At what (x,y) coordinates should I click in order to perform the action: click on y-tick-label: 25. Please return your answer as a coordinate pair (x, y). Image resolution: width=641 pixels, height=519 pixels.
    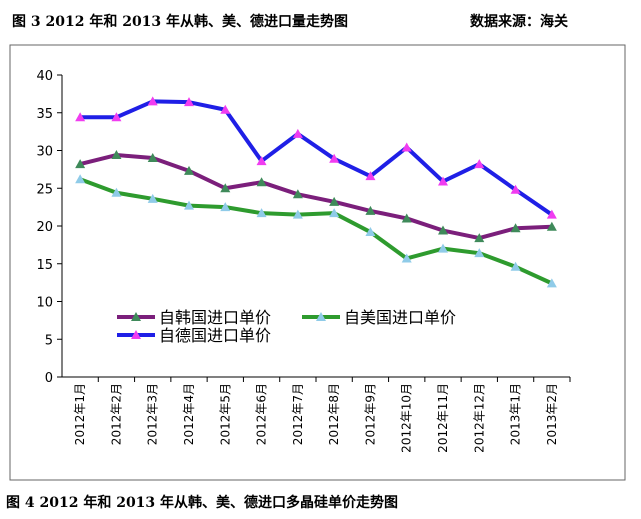
    Looking at the image, I should click on (44, 189).